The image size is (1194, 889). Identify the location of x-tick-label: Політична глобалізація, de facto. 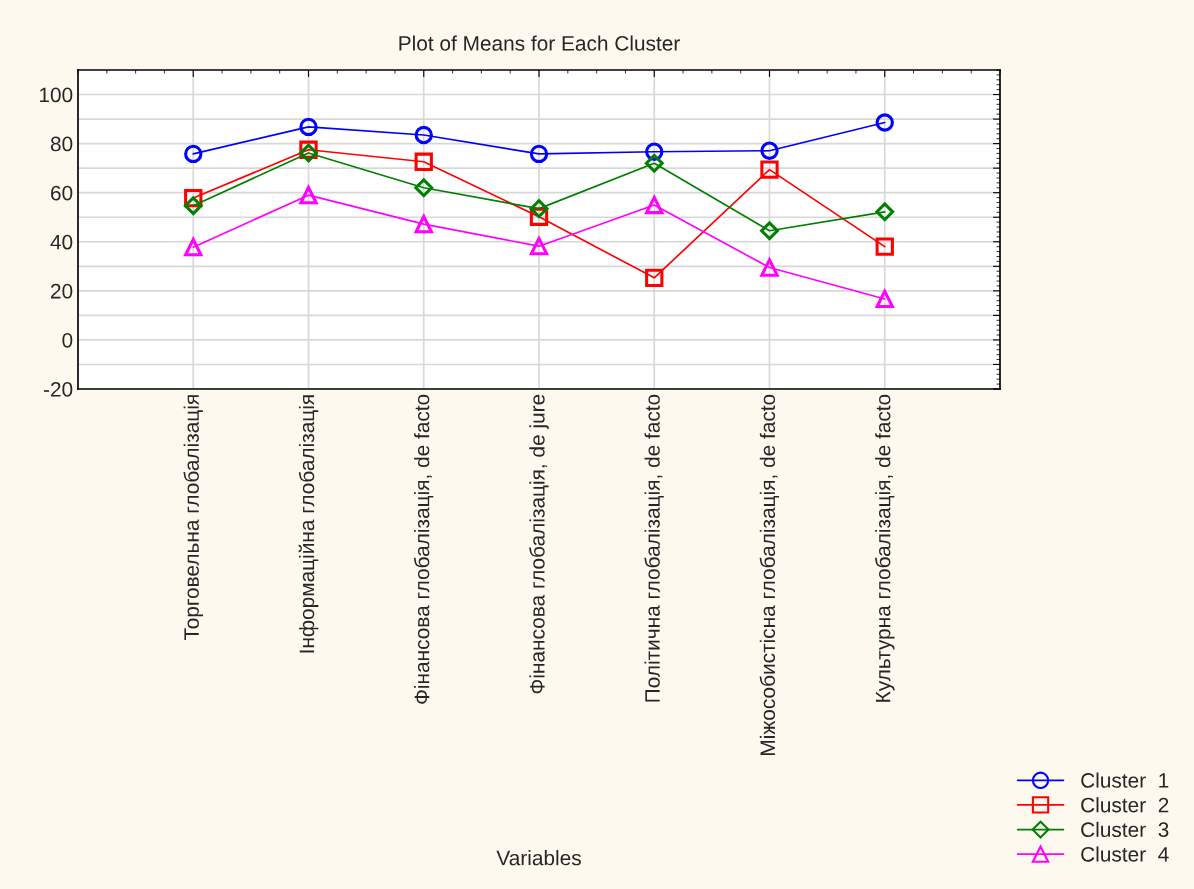
(654, 548).